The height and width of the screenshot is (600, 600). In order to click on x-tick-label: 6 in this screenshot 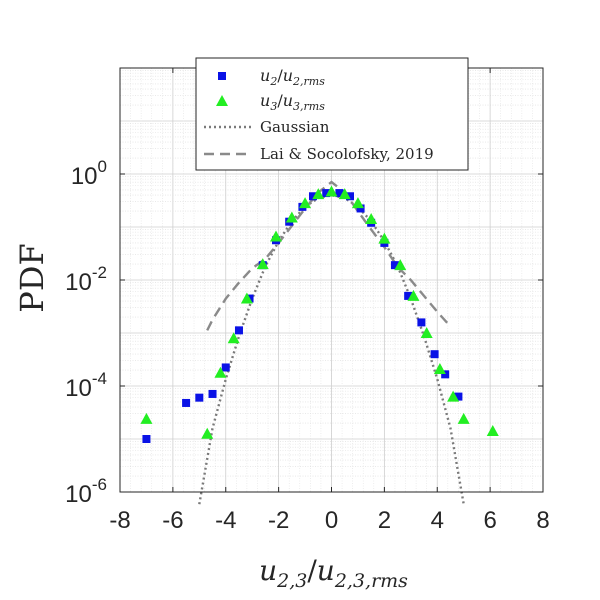, I will do `click(489, 520)`.